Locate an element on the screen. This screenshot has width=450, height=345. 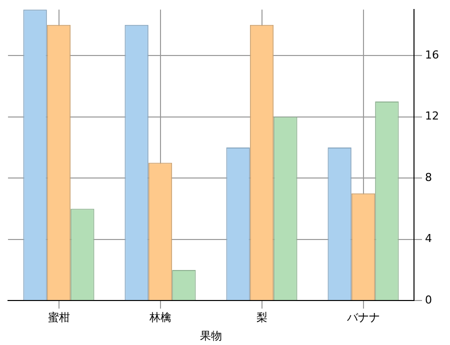
x-tick-label: 林檎 is located at coordinates (160, 317).